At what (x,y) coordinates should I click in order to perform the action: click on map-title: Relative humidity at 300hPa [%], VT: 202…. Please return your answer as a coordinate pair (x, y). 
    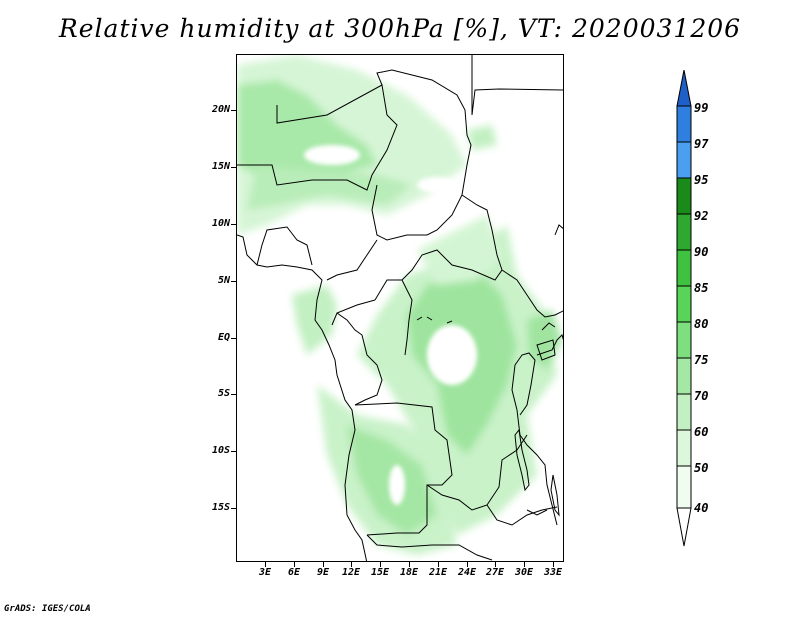
    Looking at the image, I should click on (400, 28).